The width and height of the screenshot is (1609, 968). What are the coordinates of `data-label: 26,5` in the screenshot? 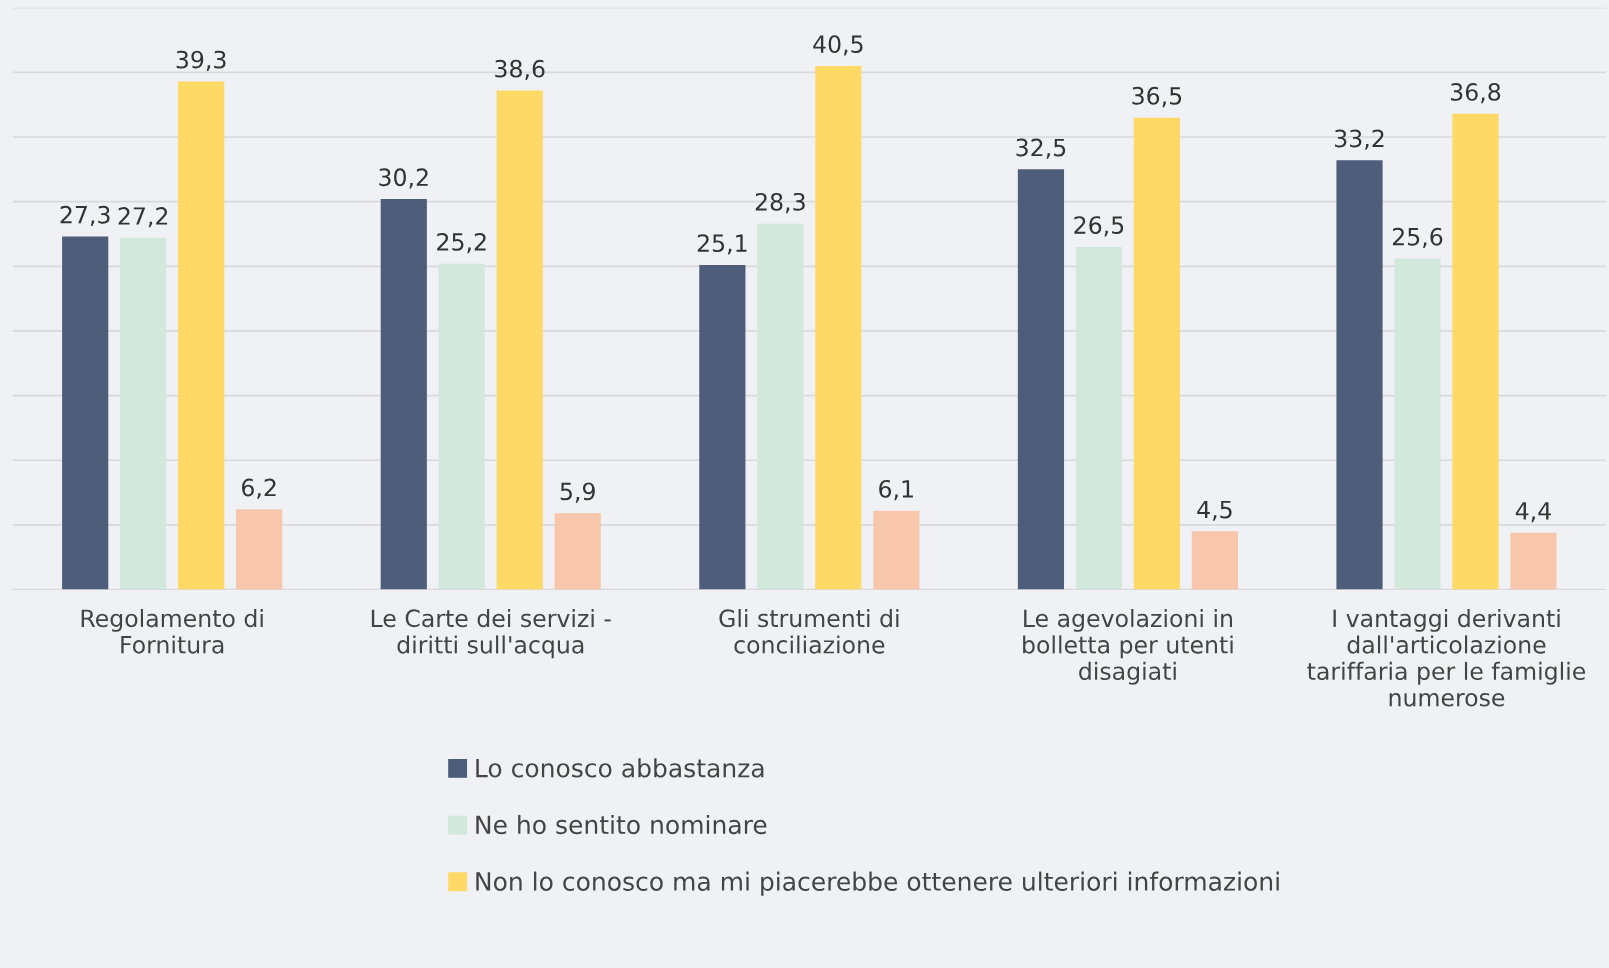 It's located at (1099, 226).